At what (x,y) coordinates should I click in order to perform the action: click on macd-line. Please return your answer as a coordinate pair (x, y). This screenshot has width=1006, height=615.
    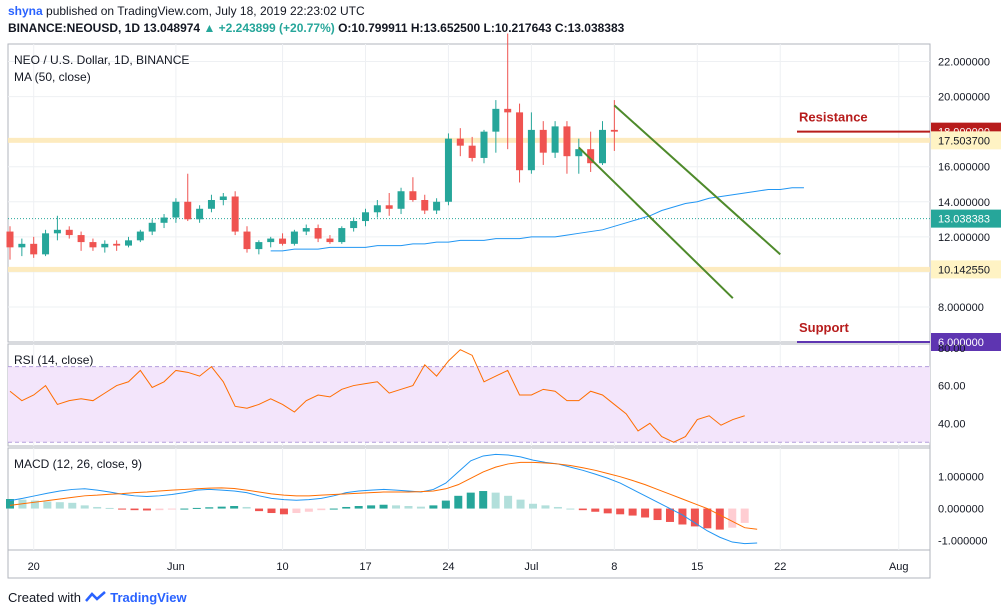
    Looking at the image, I should click on (383, 499).